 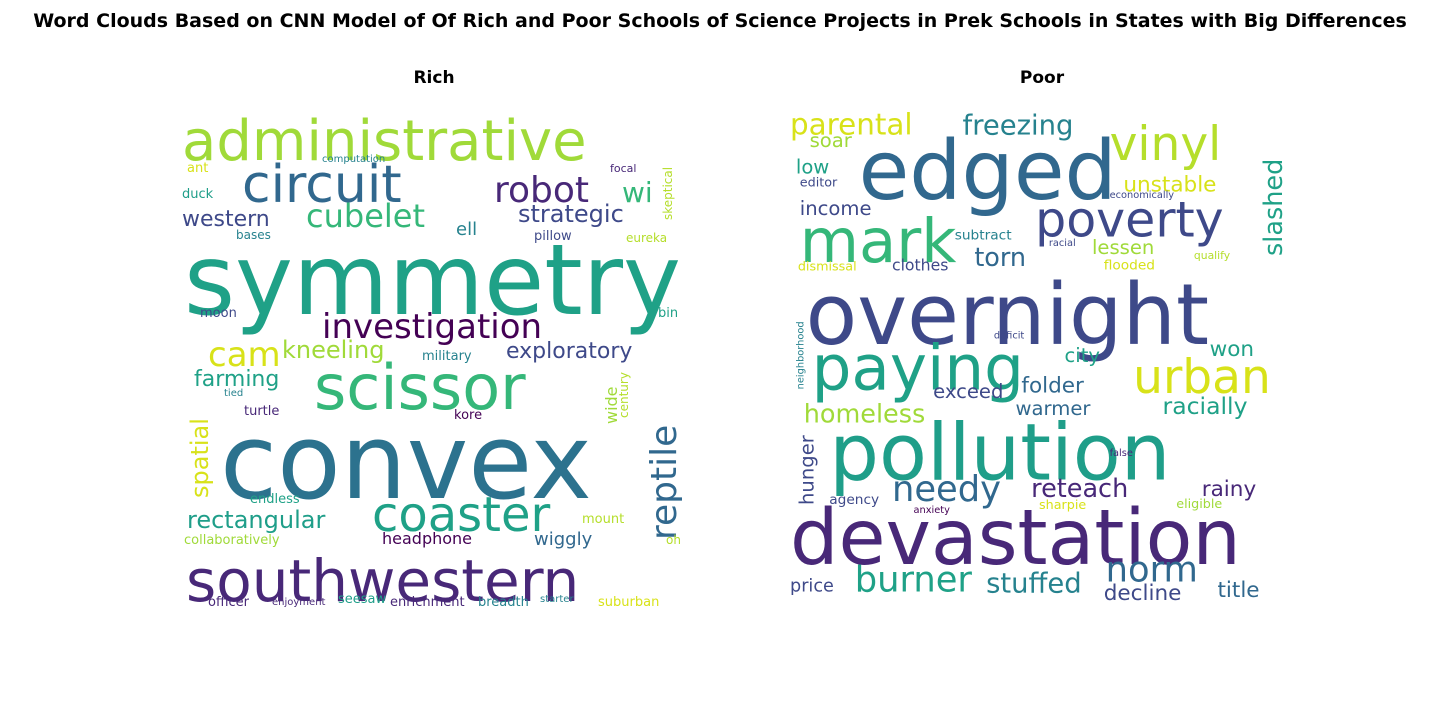 I want to click on word-income: income, so click(x=836, y=208).